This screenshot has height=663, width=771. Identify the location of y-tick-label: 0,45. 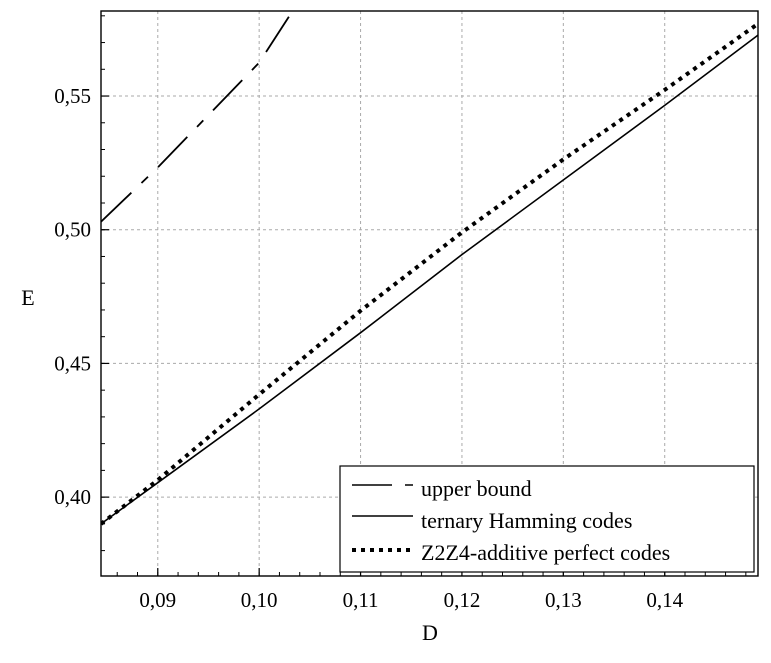
(72, 363).